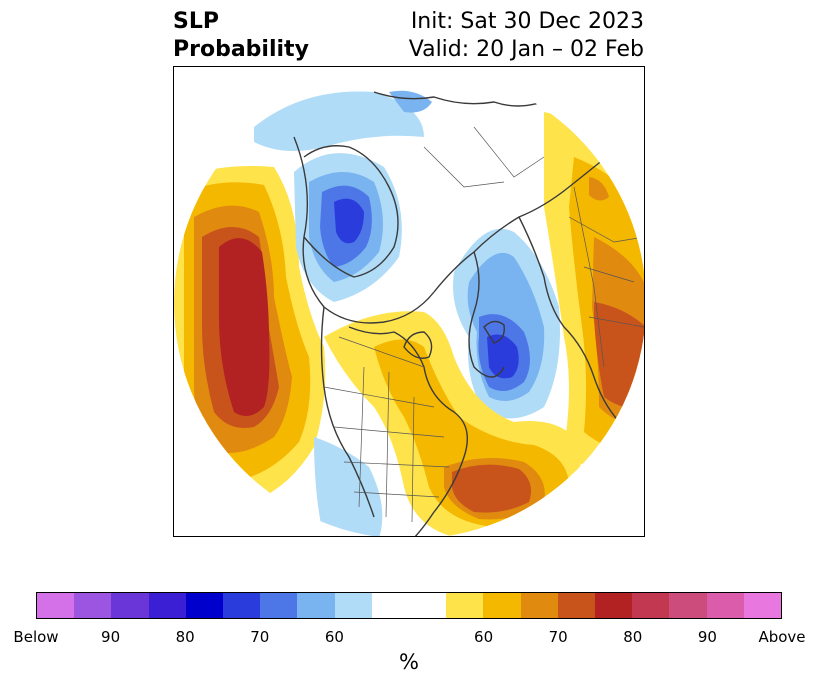  I want to click on init-date: Init: Sat 30 Dec 2023, so click(527, 21).